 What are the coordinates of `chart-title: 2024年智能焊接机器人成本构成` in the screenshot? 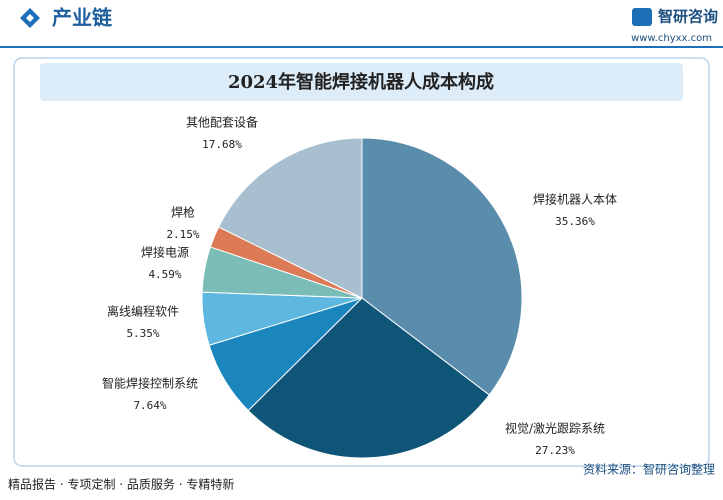 It's located at (361, 82).